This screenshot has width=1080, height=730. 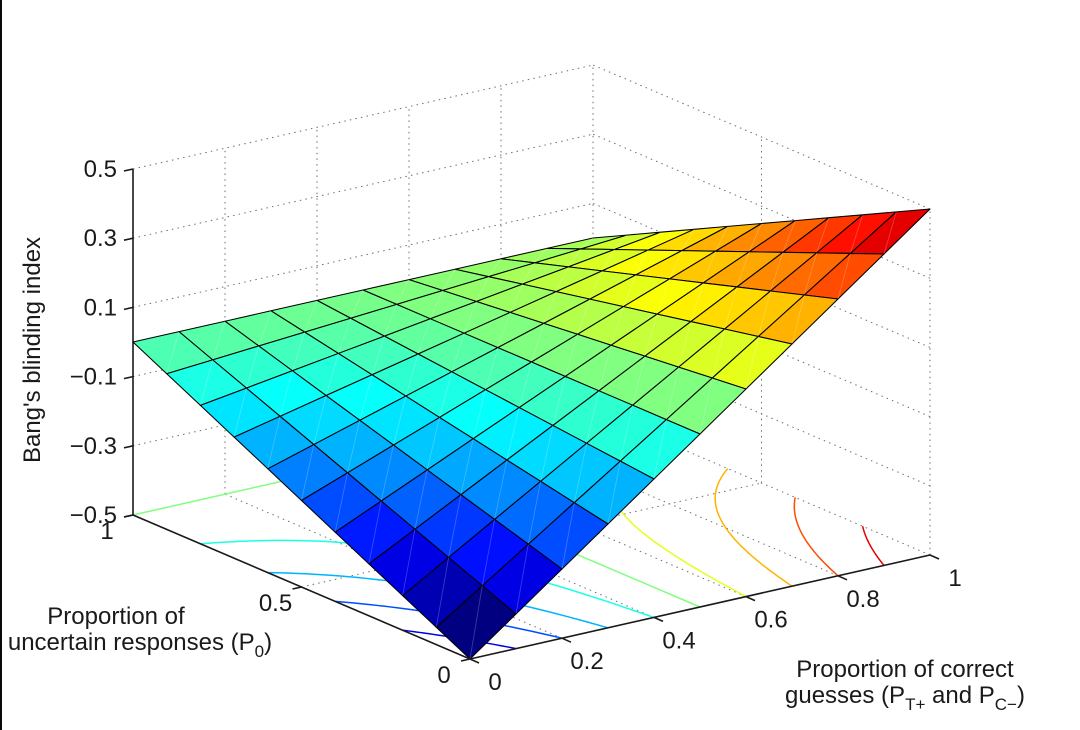 I want to click on surface-cell, so click(x=476, y=622).